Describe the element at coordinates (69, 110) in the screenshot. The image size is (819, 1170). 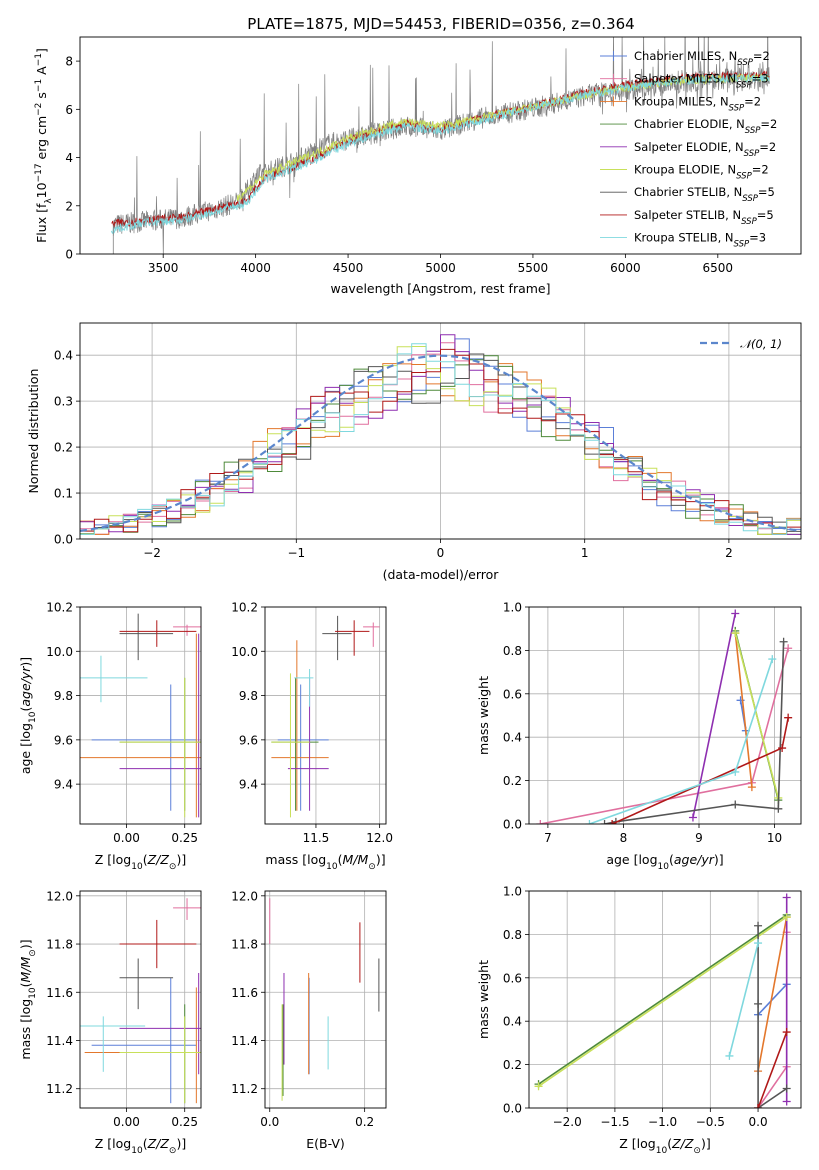
I see `y-tick-label: 6` at that location.